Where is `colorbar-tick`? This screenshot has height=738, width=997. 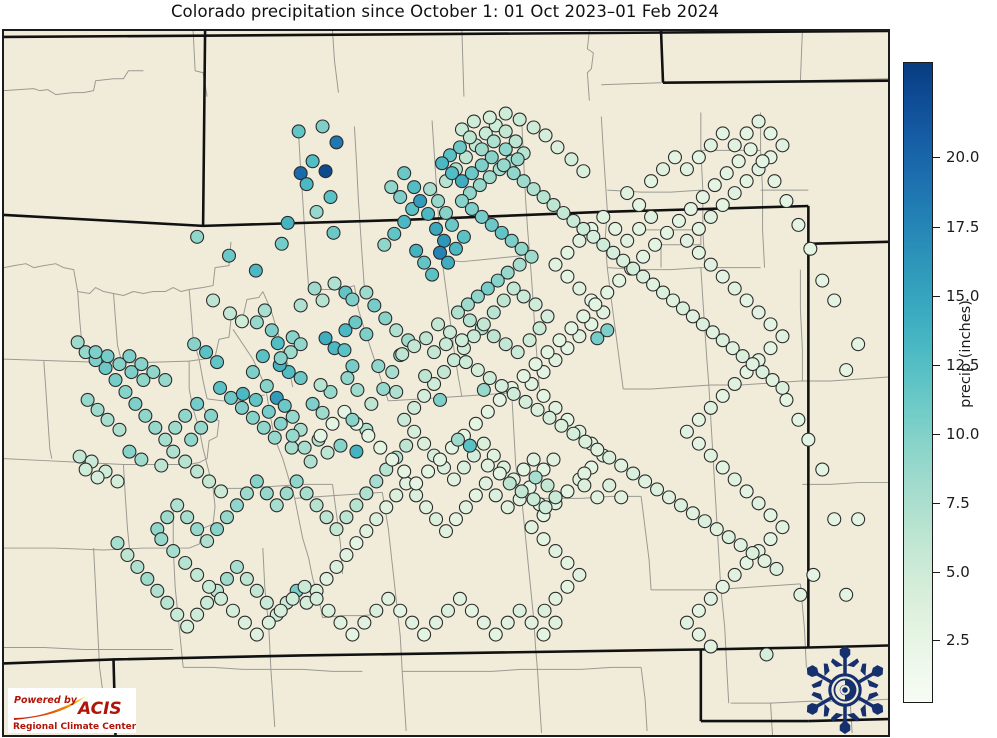 colorbar-tick is located at coordinates (936, 365).